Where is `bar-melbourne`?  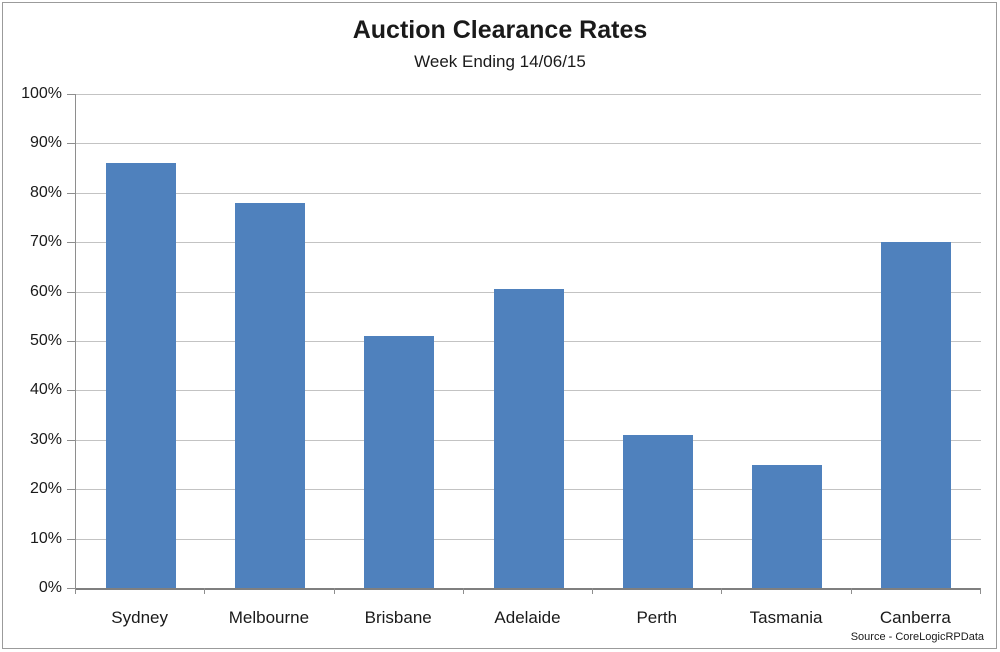
bar-melbourne is located at coordinates (269, 395).